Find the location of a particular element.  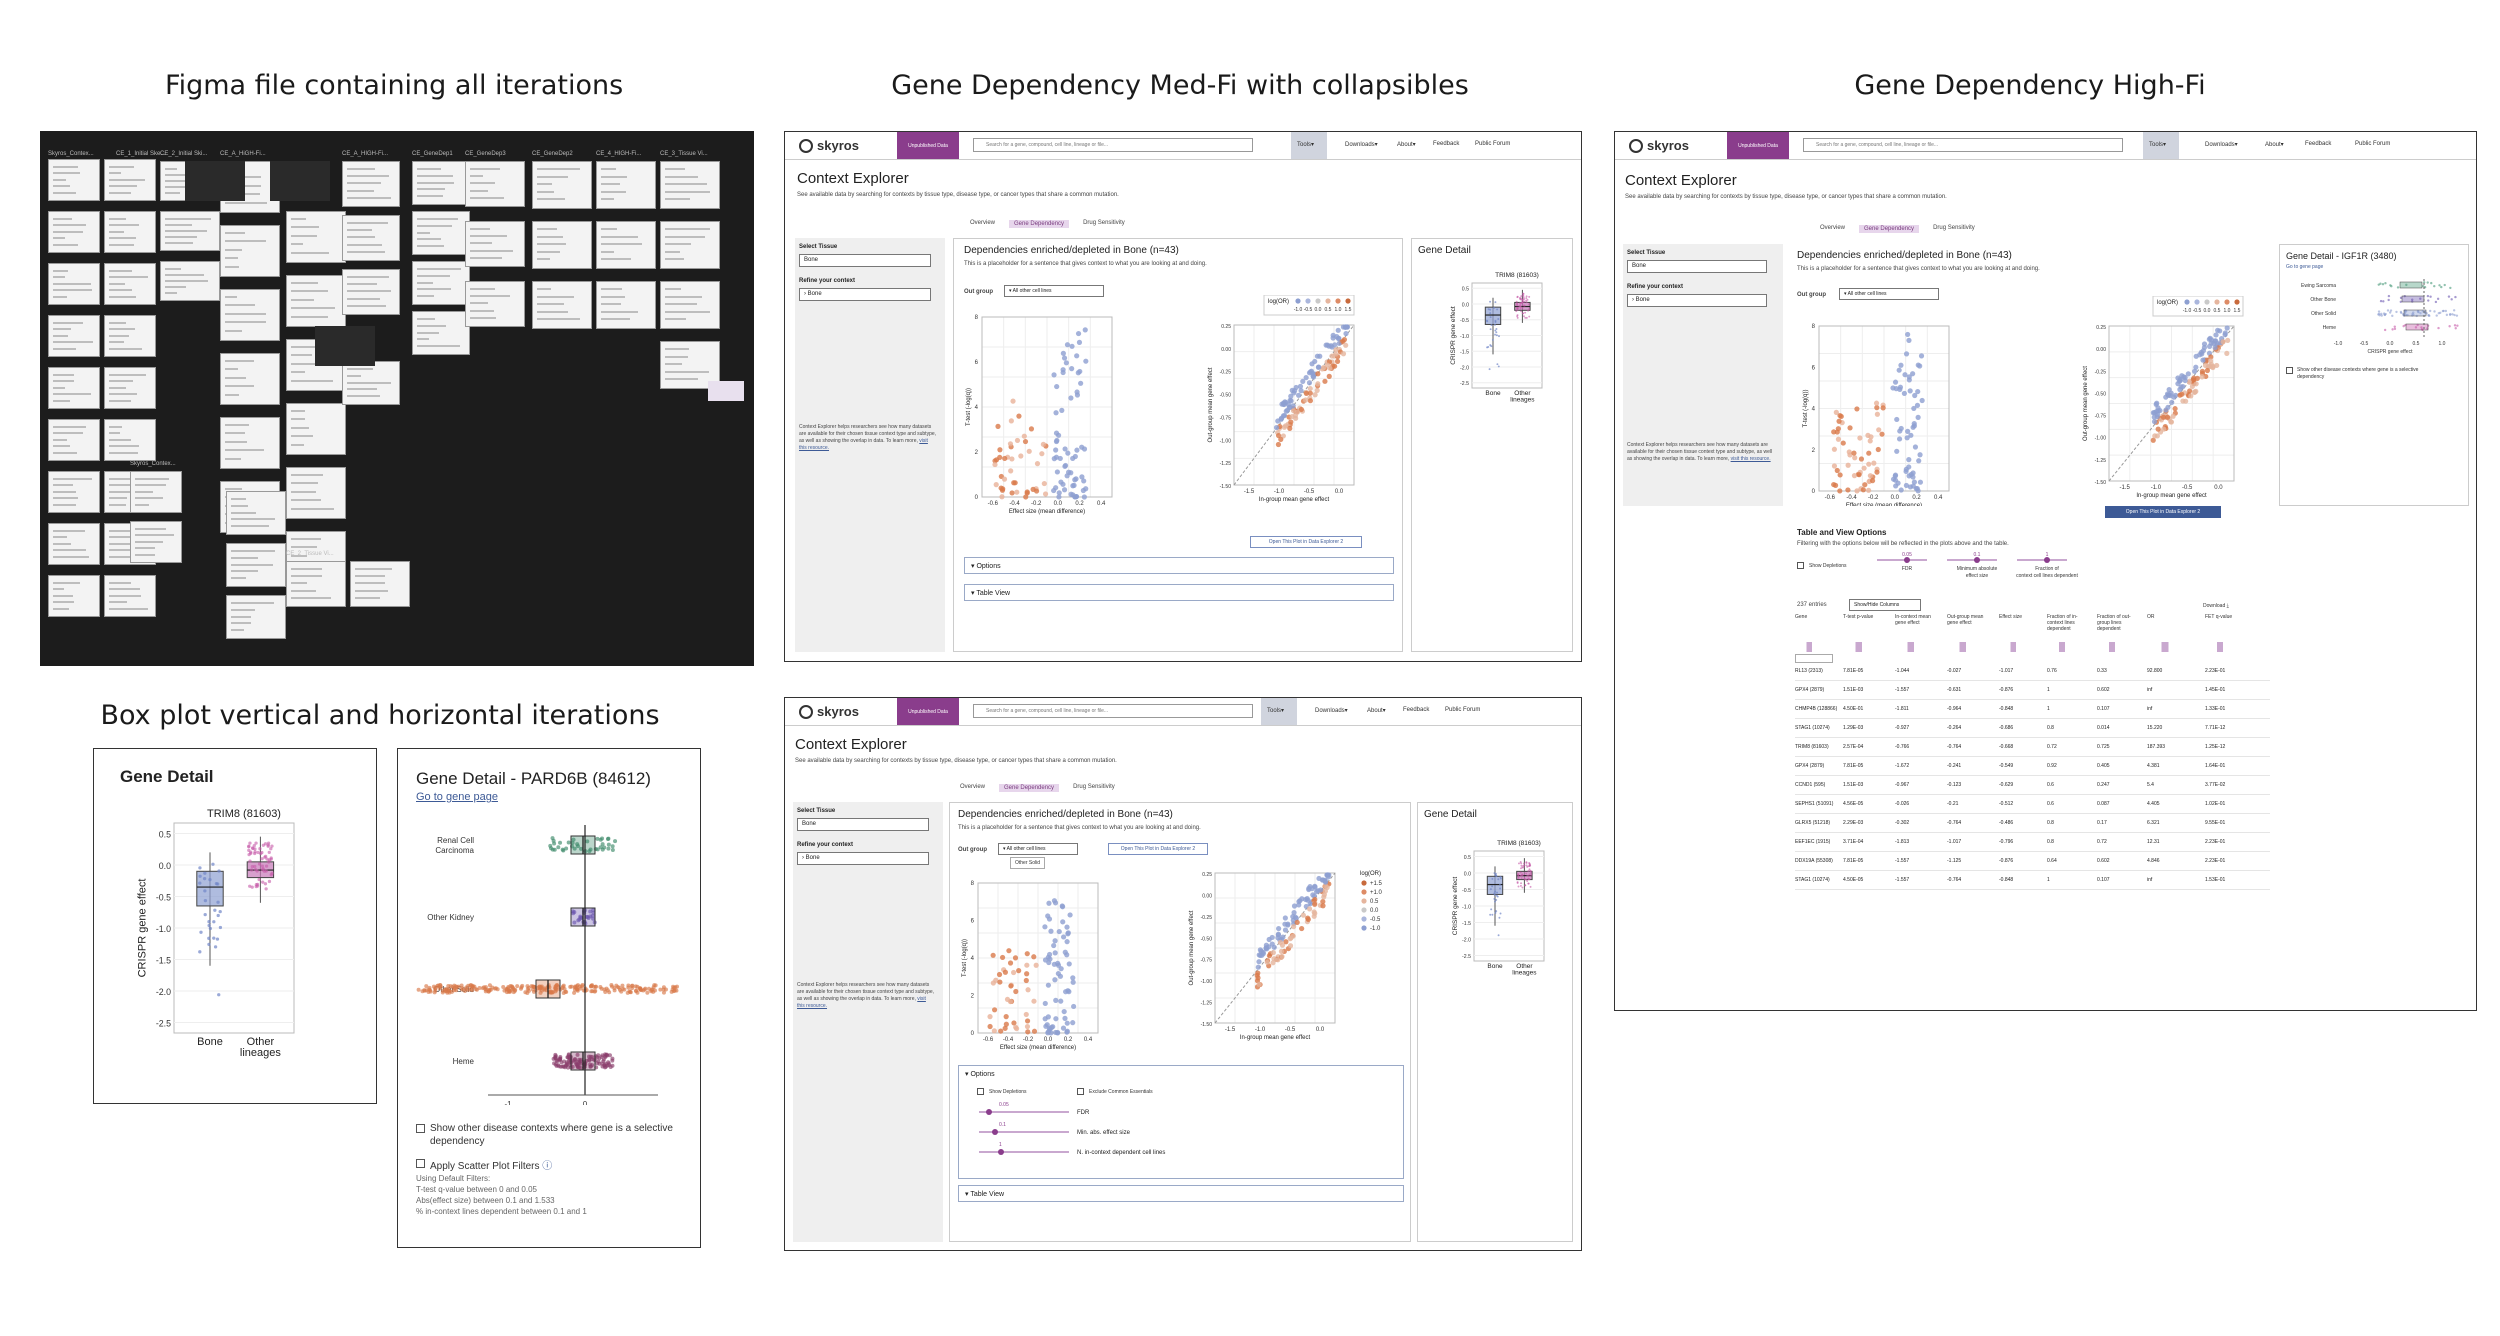

table-view-collapsible: ▾ Table View is located at coordinates (1181, 1193).